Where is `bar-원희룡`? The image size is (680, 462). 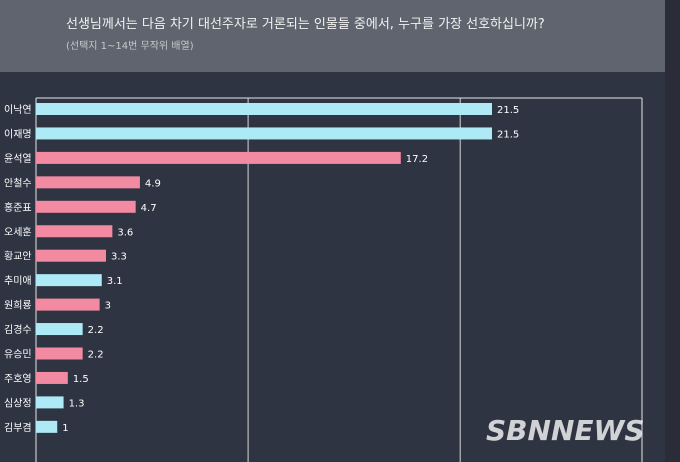 bar-원희룡 is located at coordinates (68, 304).